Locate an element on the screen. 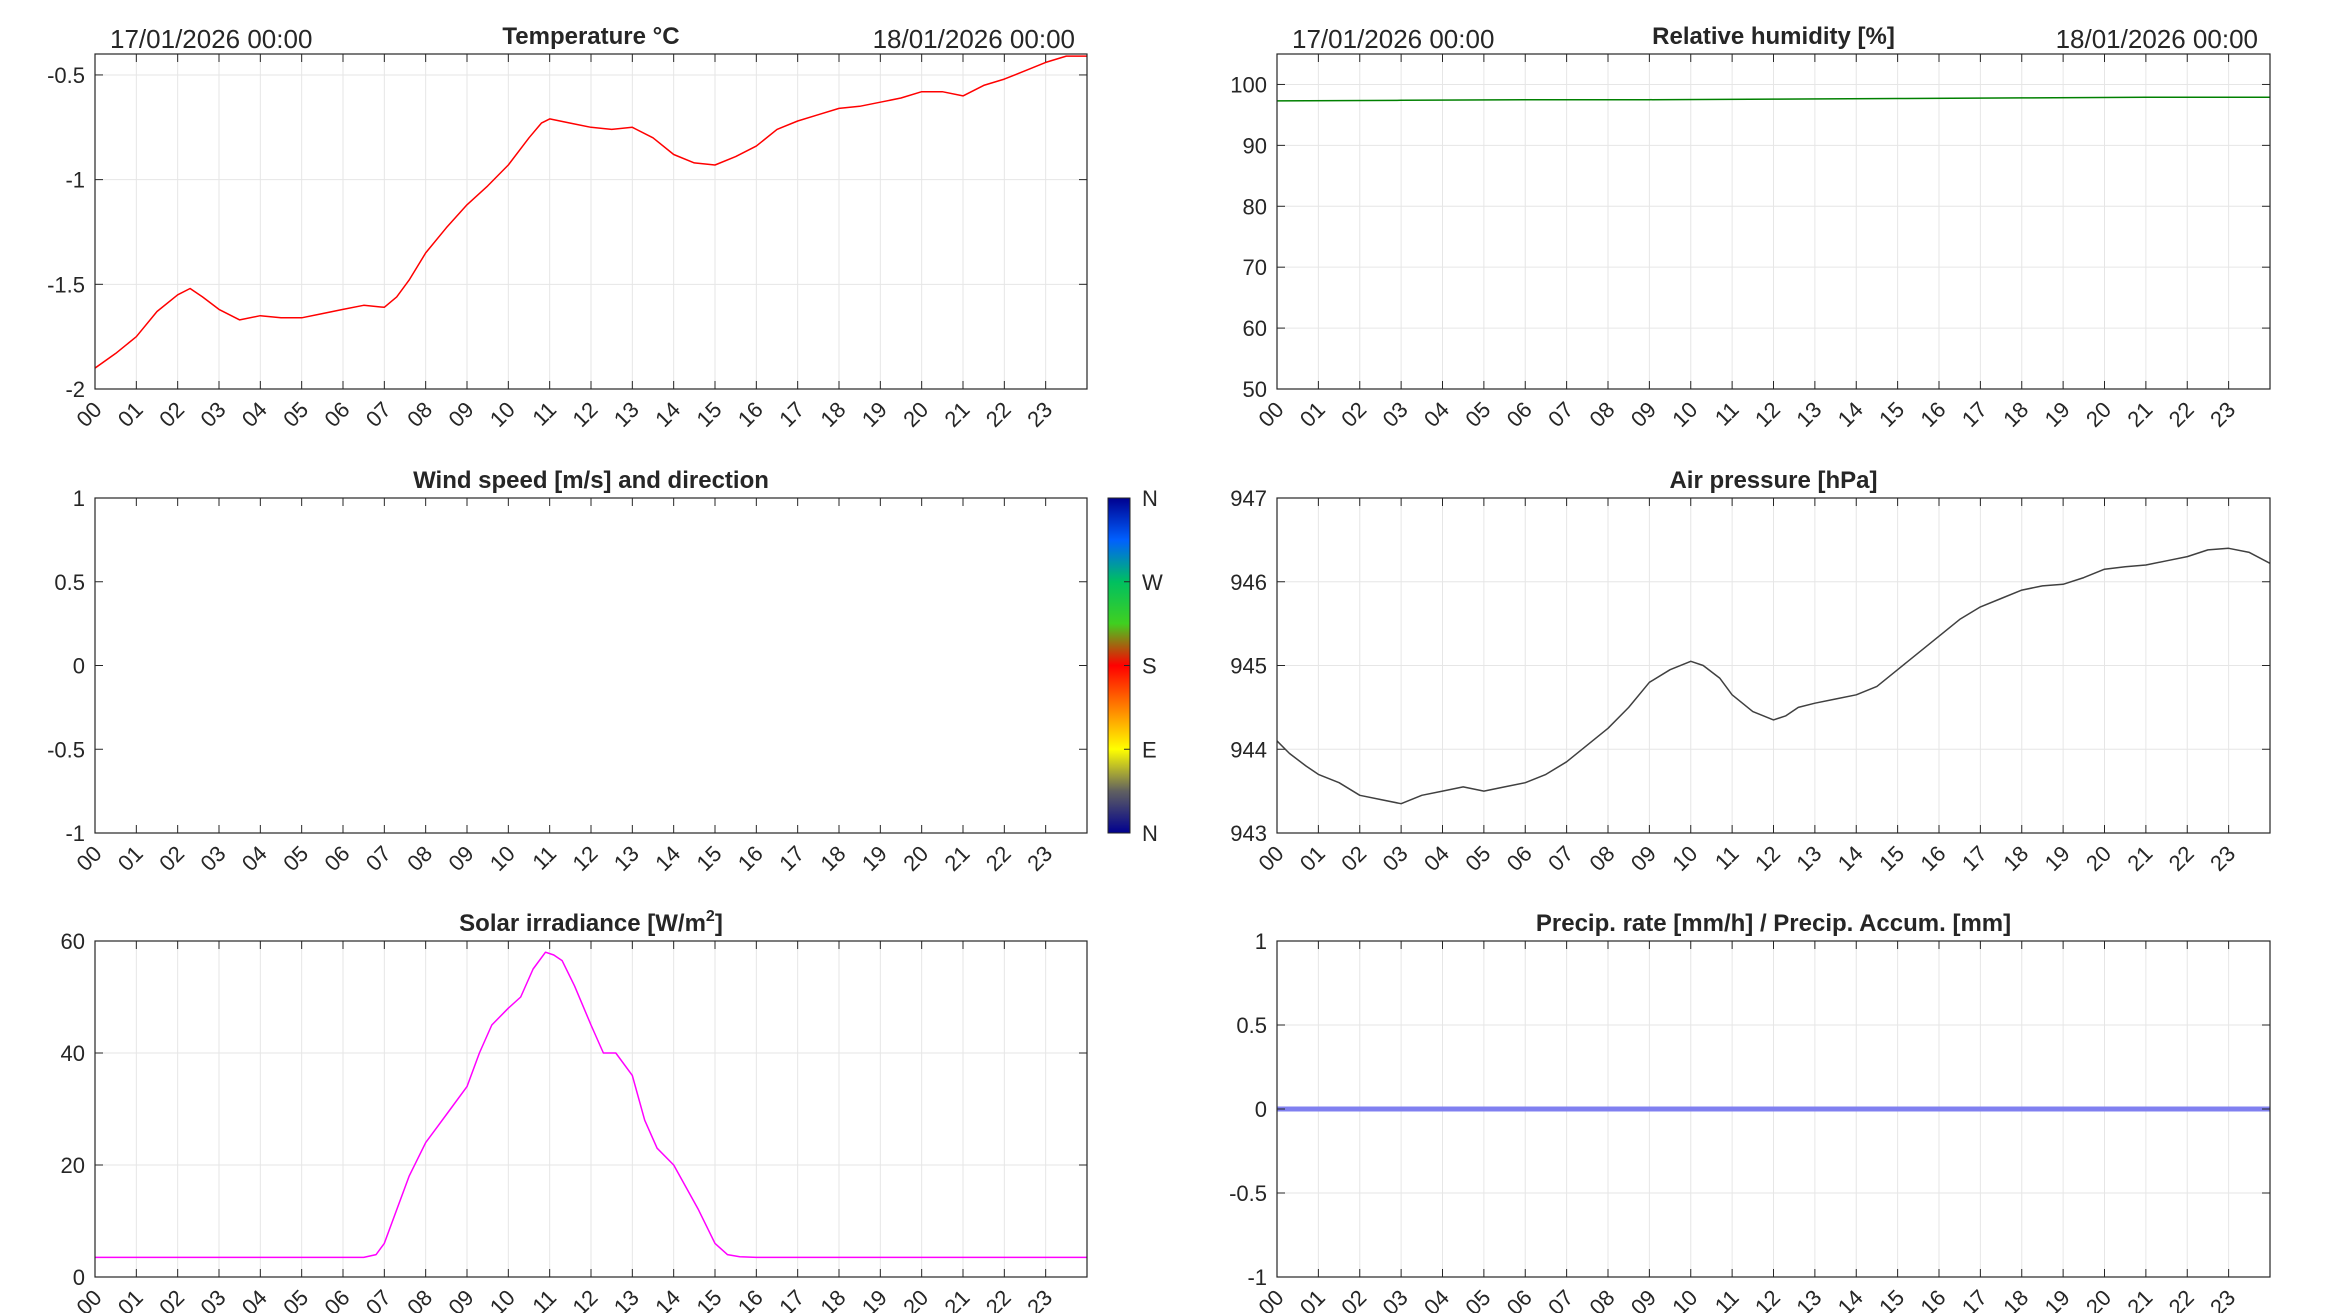  x-tick-label: 05 is located at coordinates (295, 414).